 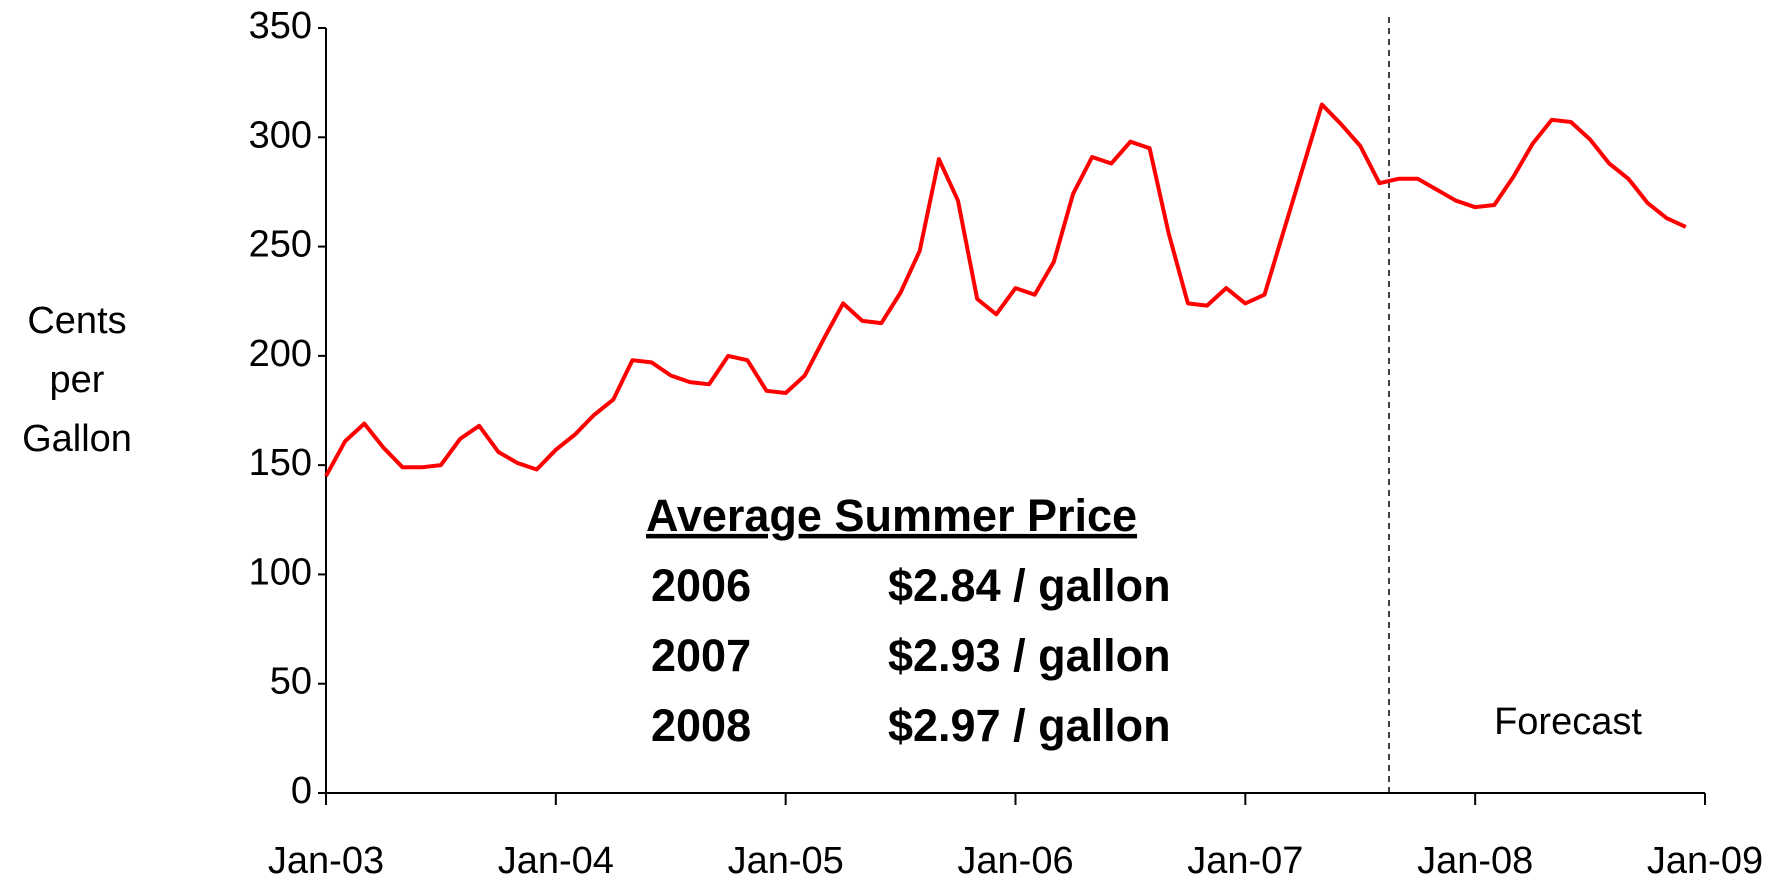 What do you see at coordinates (1029, 725) in the screenshot?
I see `inset-price: $2.97 / gallon` at bounding box center [1029, 725].